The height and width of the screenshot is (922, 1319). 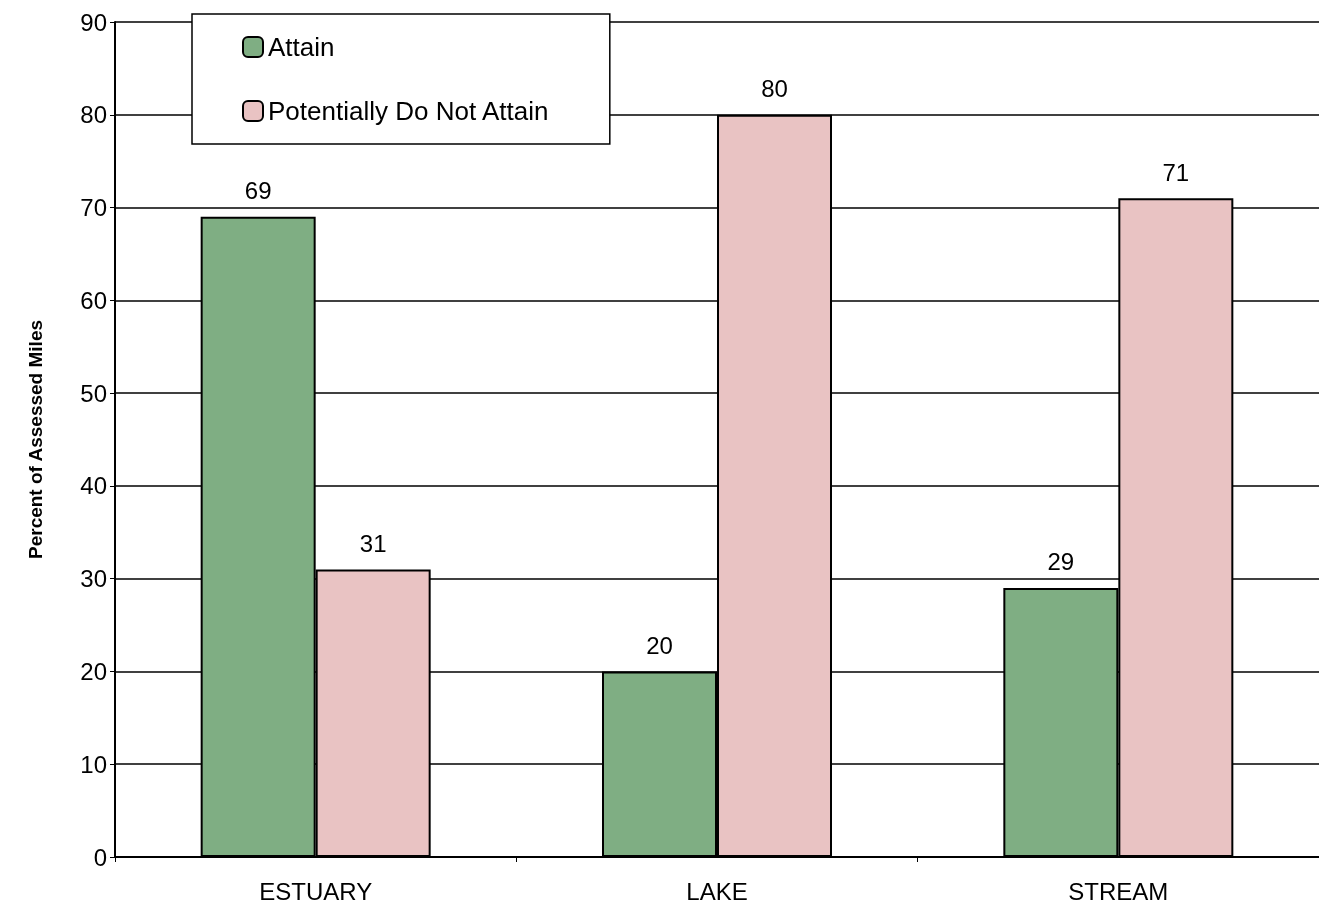 What do you see at coordinates (93, 671) in the screenshot?
I see `y-tick-label: 20` at bounding box center [93, 671].